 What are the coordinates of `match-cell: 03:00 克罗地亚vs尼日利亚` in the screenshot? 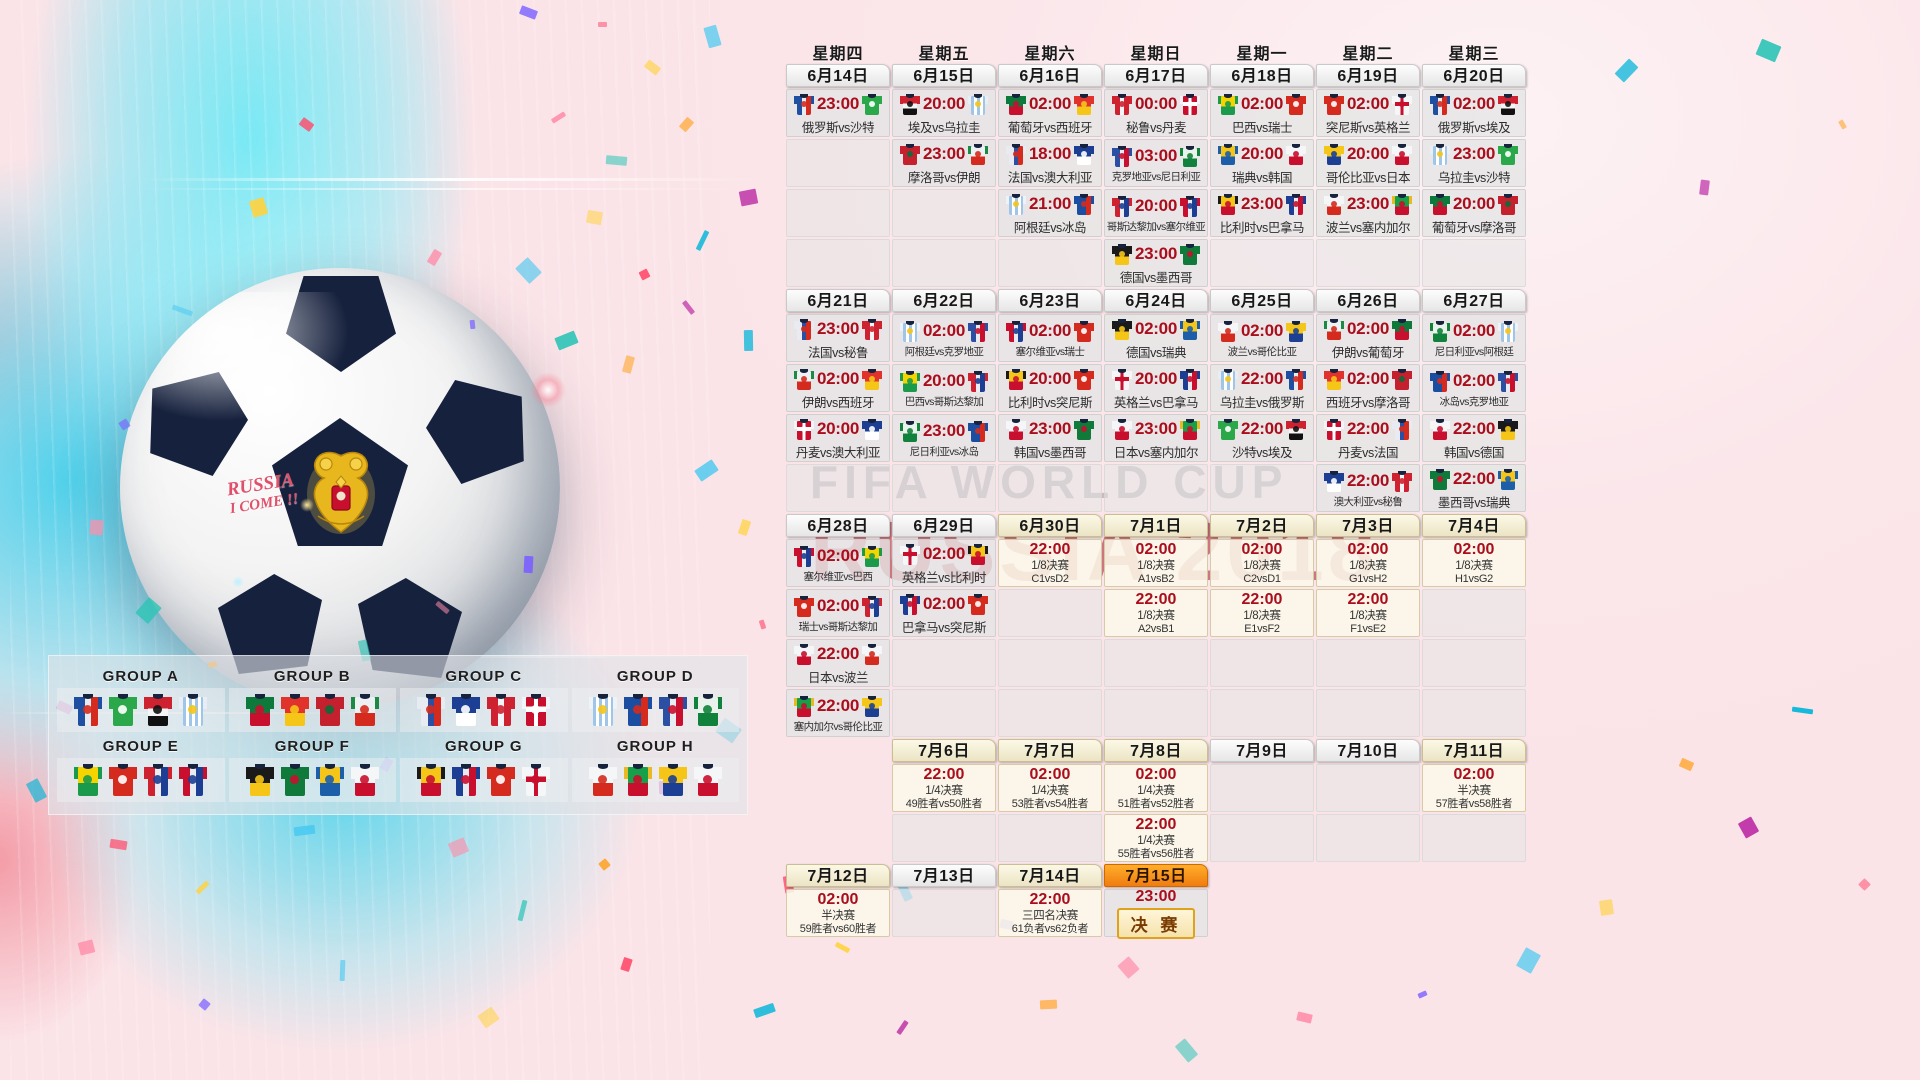 It's located at (1156, 163).